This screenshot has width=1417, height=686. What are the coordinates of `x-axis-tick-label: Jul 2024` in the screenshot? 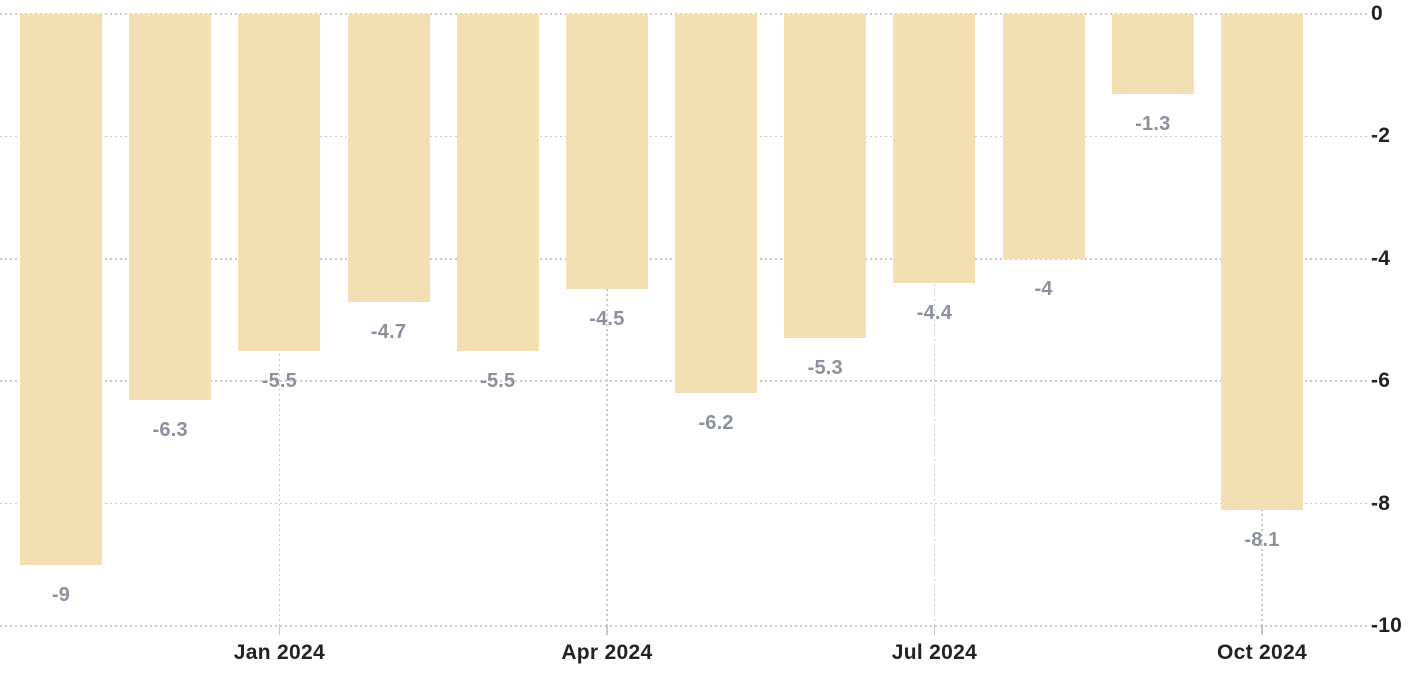 It's located at (934, 652).